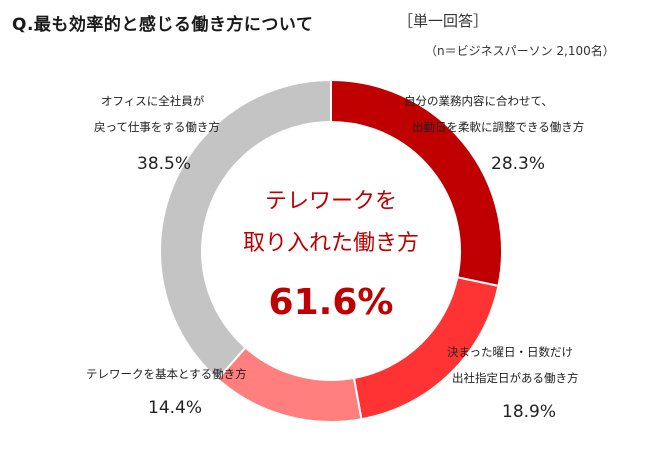 The width and height of the screenshot is (650, 450). I want to click on segment-label-designated-line1: 決まった曜日・日数だけ, so click(510, 352).